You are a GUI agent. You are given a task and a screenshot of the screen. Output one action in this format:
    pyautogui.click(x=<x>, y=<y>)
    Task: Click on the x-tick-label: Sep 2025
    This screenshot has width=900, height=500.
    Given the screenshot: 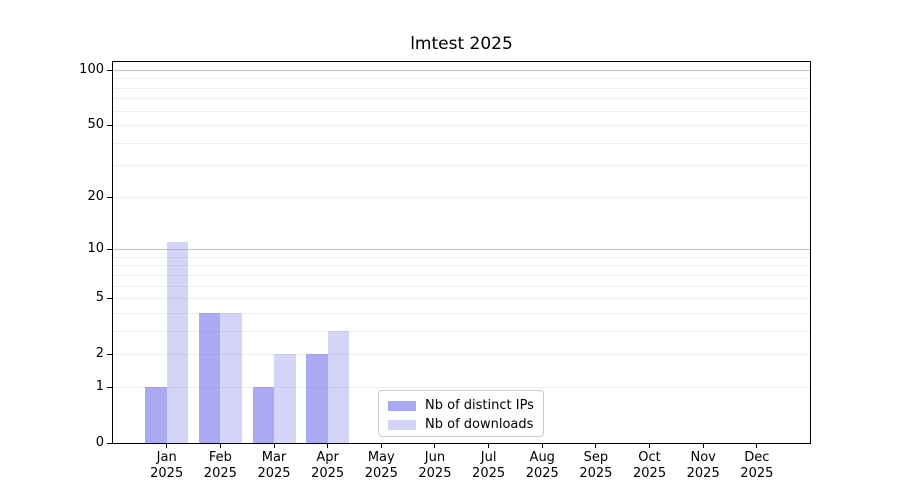 What is the action you would take?
    pyautogui.click(x=596, y=465)
    